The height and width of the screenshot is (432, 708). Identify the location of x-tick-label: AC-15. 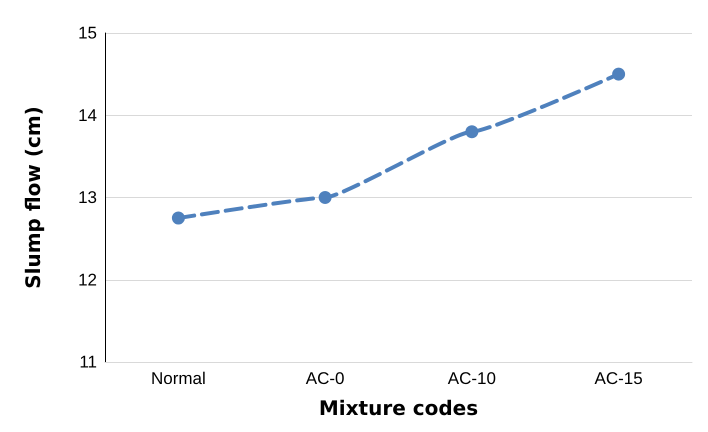
(618, 378).